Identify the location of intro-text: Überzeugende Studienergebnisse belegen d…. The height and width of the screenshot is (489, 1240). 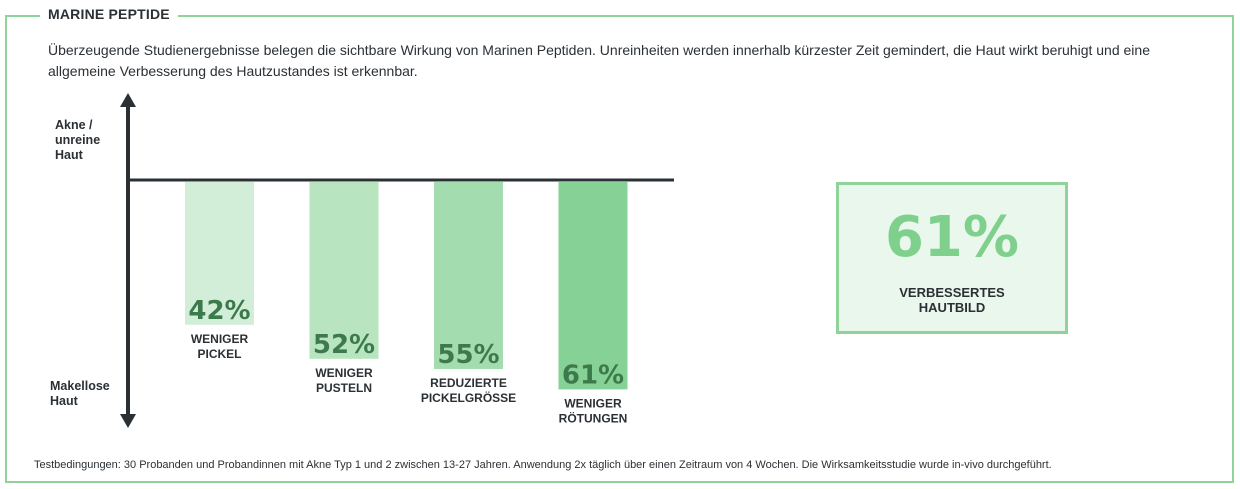
(599, 60).